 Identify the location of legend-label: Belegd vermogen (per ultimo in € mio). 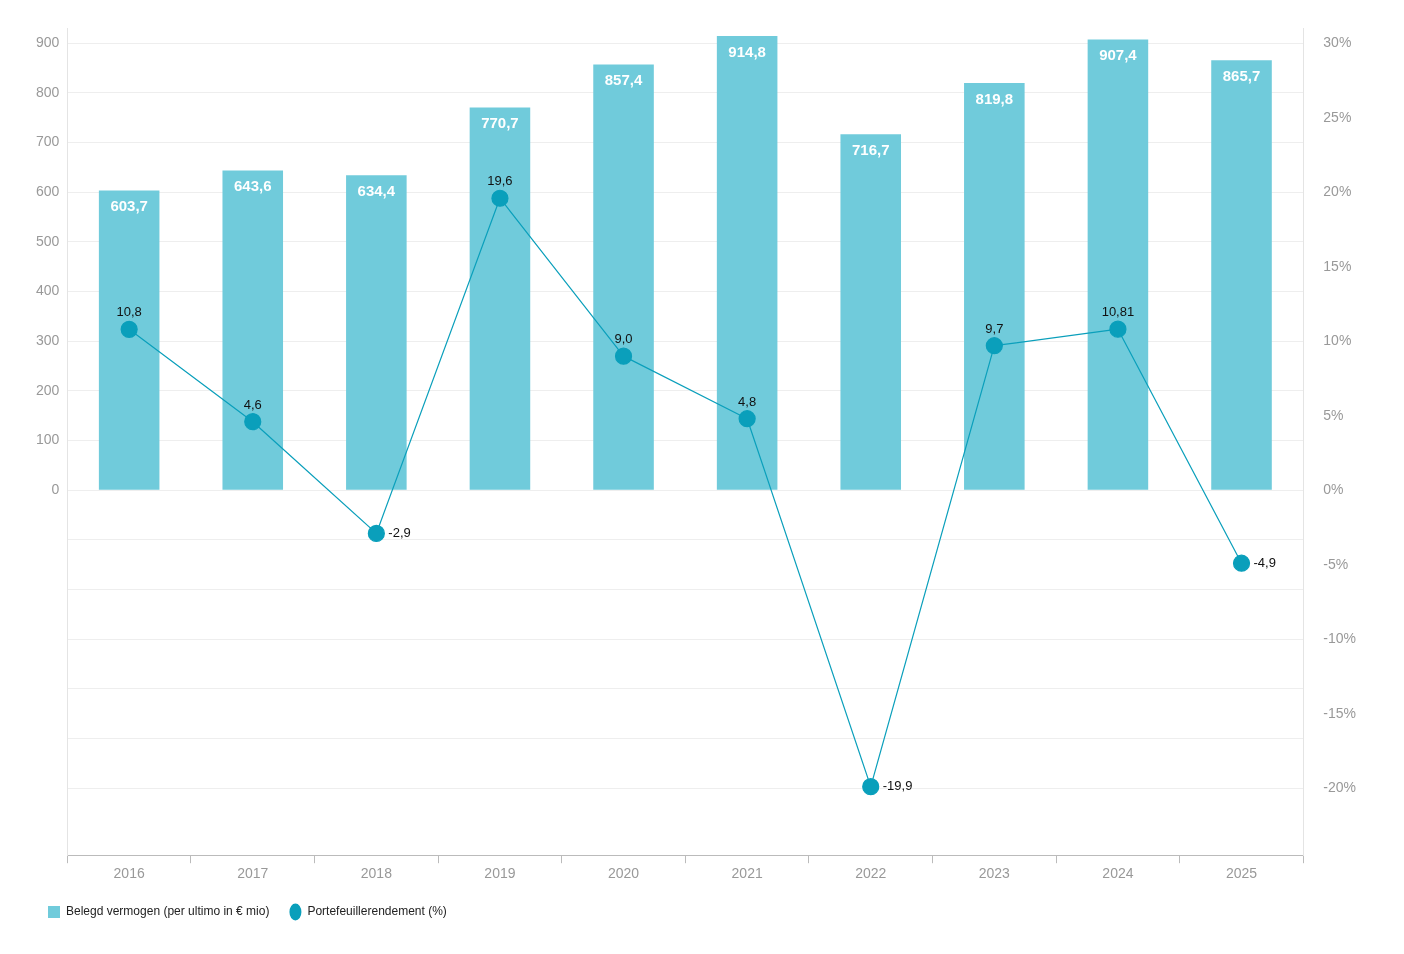
(168, 911).